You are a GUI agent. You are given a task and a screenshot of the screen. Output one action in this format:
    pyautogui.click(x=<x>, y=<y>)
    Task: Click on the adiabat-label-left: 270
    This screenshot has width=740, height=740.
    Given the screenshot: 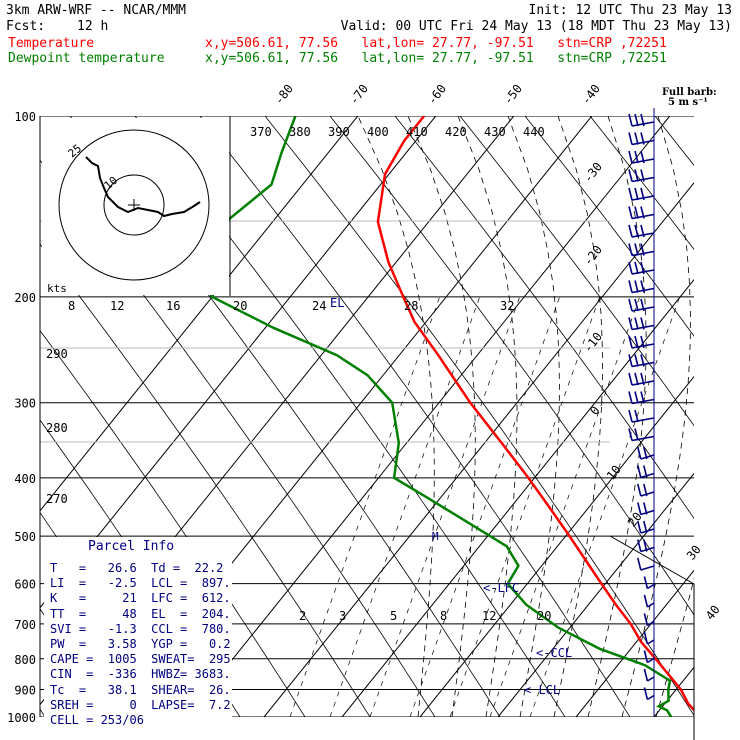 What is the action you would take?
    pyautogui.click(x=57, y=499)
    